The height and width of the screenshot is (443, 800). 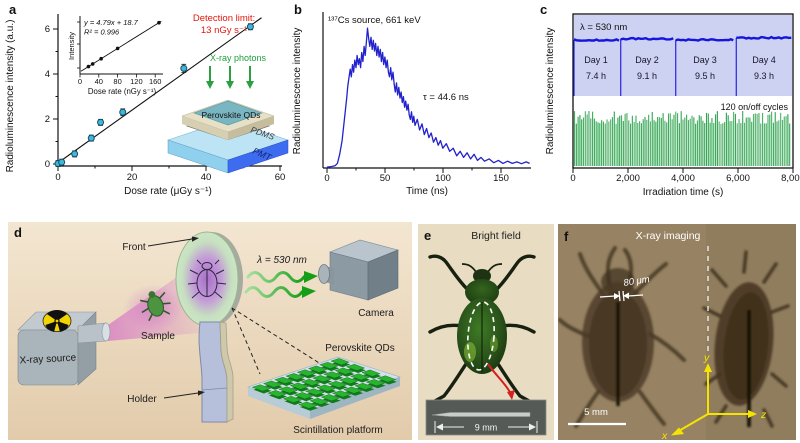 What do you see at coordinates (117, 81) in the screenshot?
I see `inset-xtick-80: 80` at bounding box center [117, 81].